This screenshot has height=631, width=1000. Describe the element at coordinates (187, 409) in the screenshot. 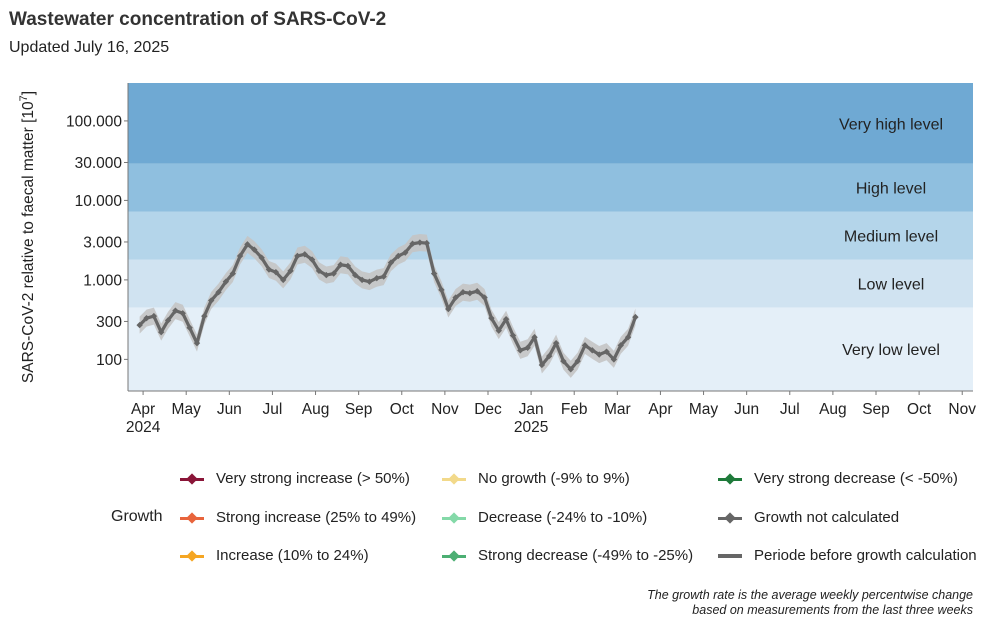

I see `x-tick-label: May` at that location.